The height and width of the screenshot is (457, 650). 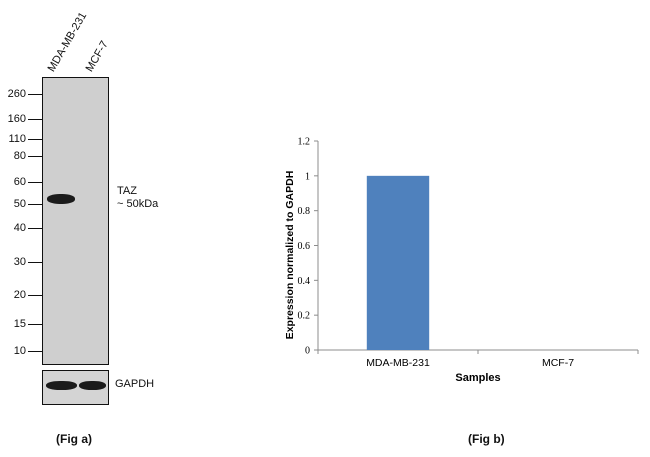 I want to click on y-axis-ticks: 0 0.2 0.4 0.6 0.8 1 1.2, so click(x=308, y=247).